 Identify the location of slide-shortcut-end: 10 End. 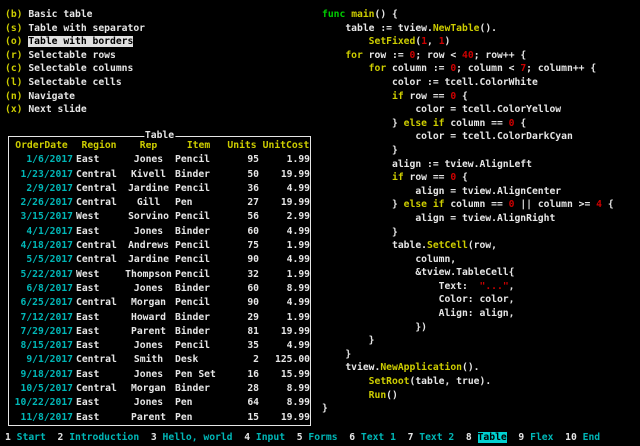
(576, 437).